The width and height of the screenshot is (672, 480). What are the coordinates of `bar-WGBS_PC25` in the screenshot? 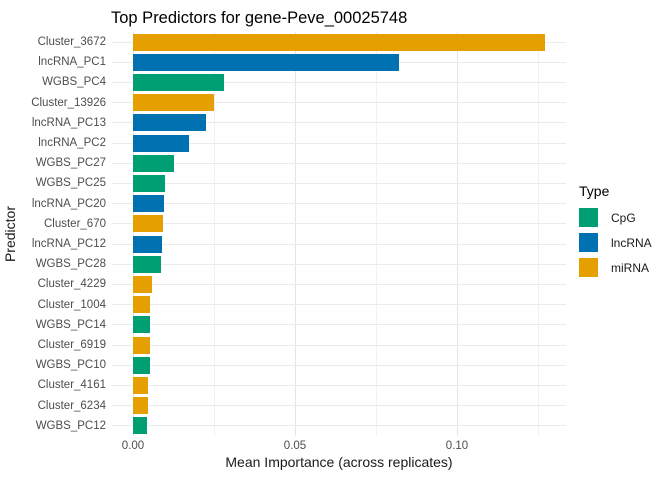 It's located at (149, 183).